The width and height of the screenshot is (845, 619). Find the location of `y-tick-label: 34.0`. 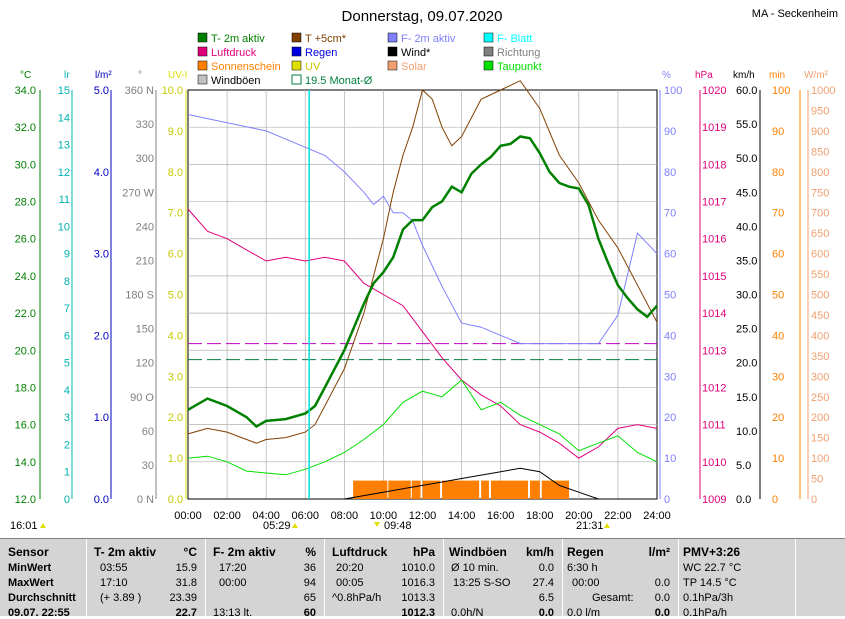

y-tick-label: 34.0 is located at coordinates (25, 91).